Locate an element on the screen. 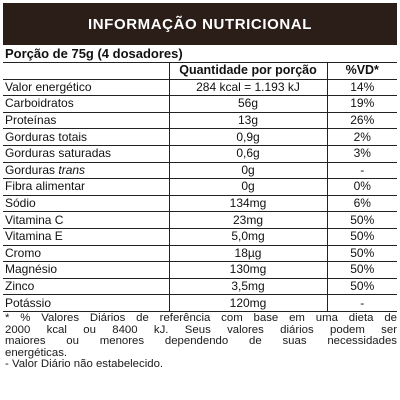 This screenshot has height=400, width=400. nutrient-quantity: 284 kcal = 1.193 kJ is located at coordinates (248, 88).